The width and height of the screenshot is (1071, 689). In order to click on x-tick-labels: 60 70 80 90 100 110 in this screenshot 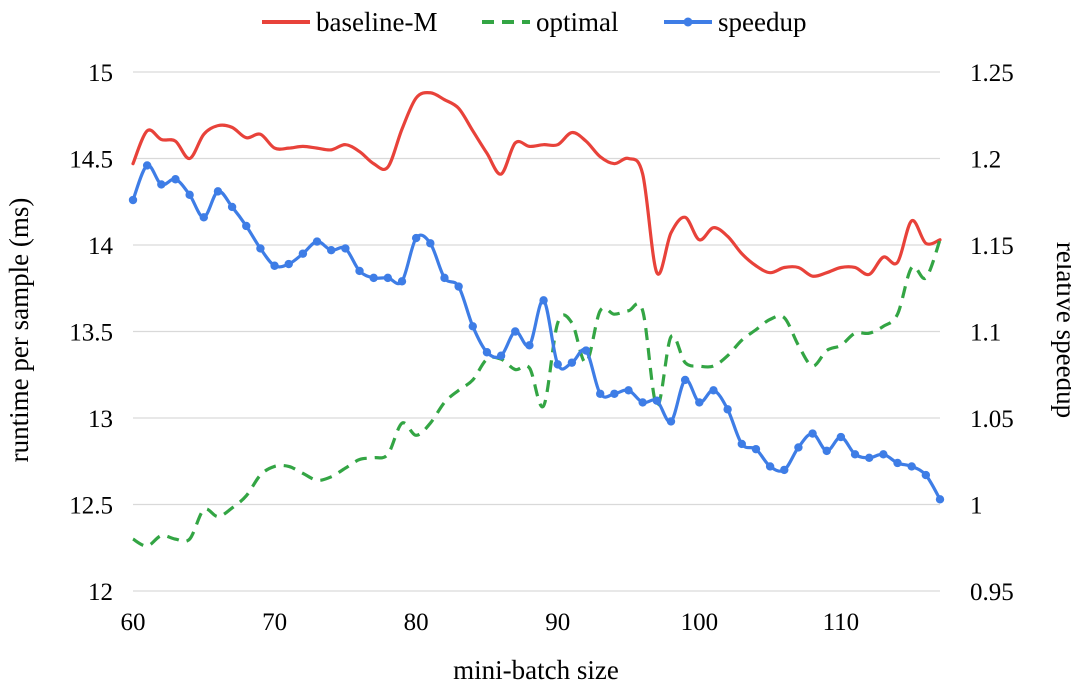, I will do `click(490, 622)`.